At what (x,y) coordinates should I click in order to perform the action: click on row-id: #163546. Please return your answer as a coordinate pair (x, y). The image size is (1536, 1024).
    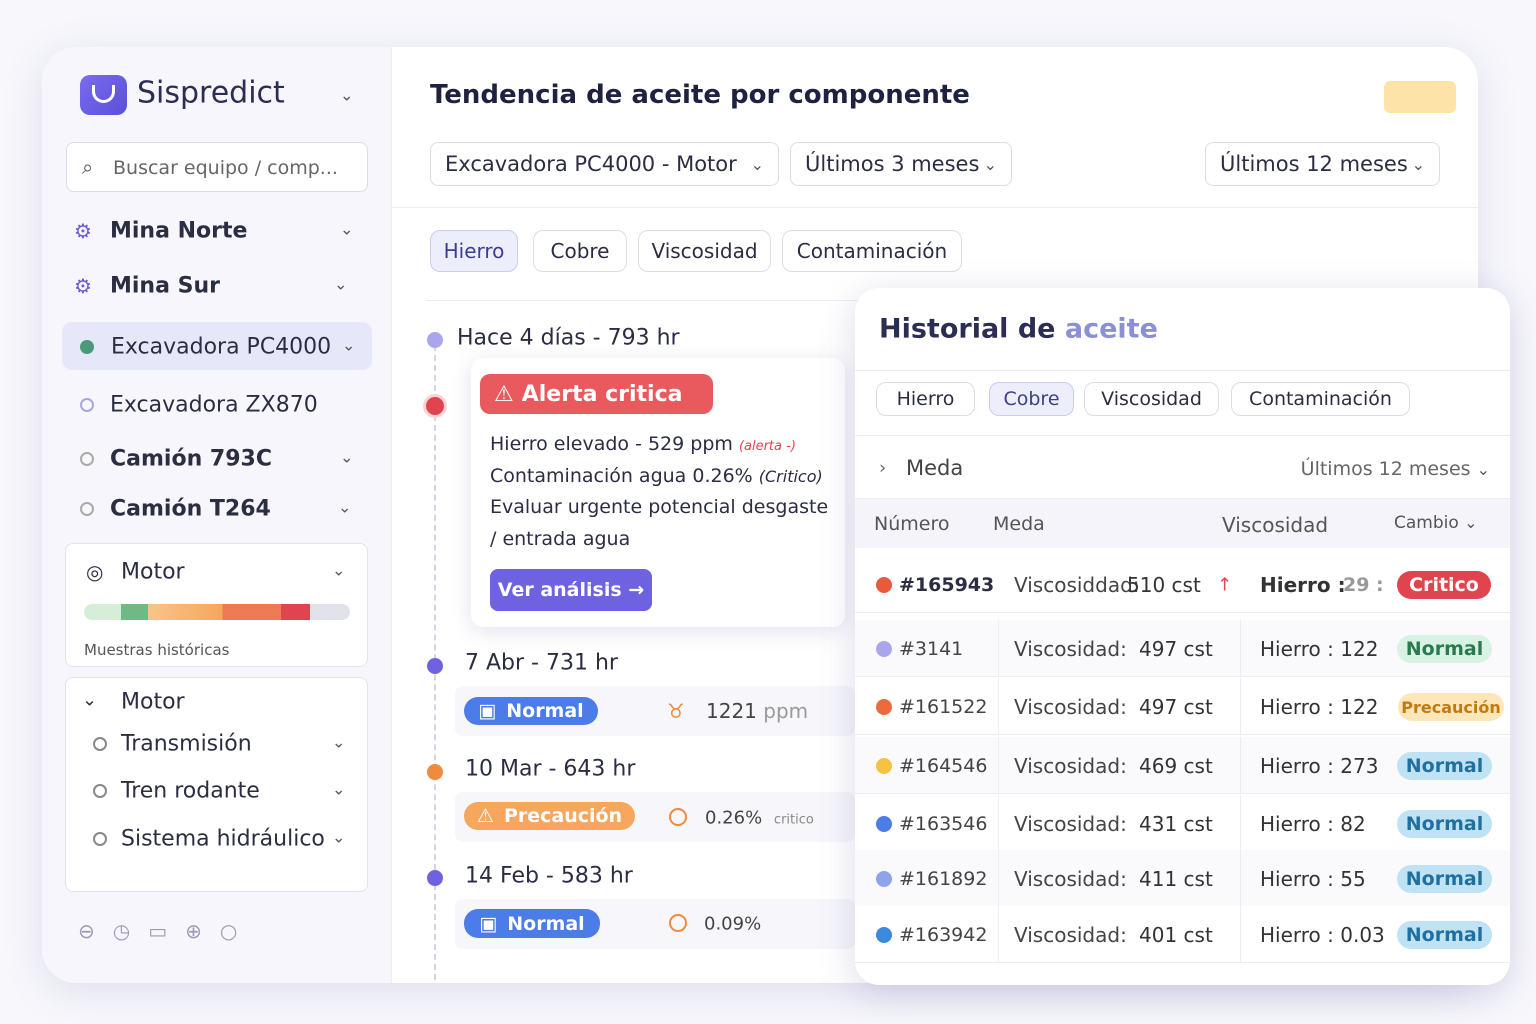
    Looking at the image, I should click on (943, 824).